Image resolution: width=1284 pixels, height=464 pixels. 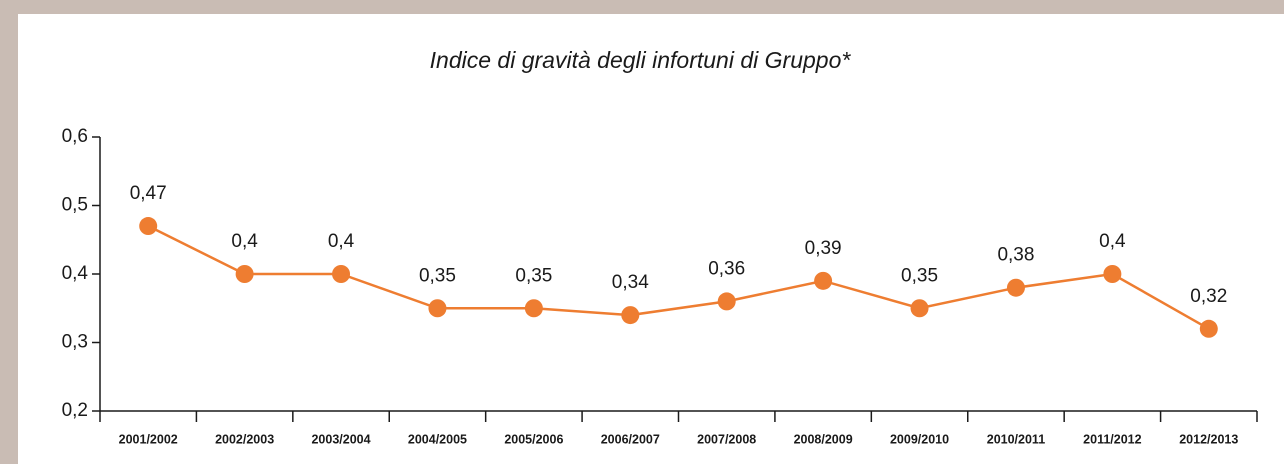 I want to click on value-label: 0,38, so click(x=1015, y=255).